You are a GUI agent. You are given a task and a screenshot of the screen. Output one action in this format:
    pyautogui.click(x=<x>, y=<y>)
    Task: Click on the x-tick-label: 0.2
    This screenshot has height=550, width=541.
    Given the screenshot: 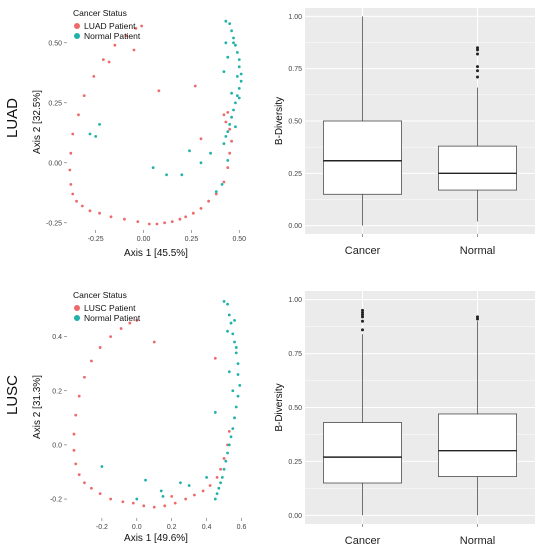 What is the action you would take?
    pyautogui.click(x=172, y=527)
    